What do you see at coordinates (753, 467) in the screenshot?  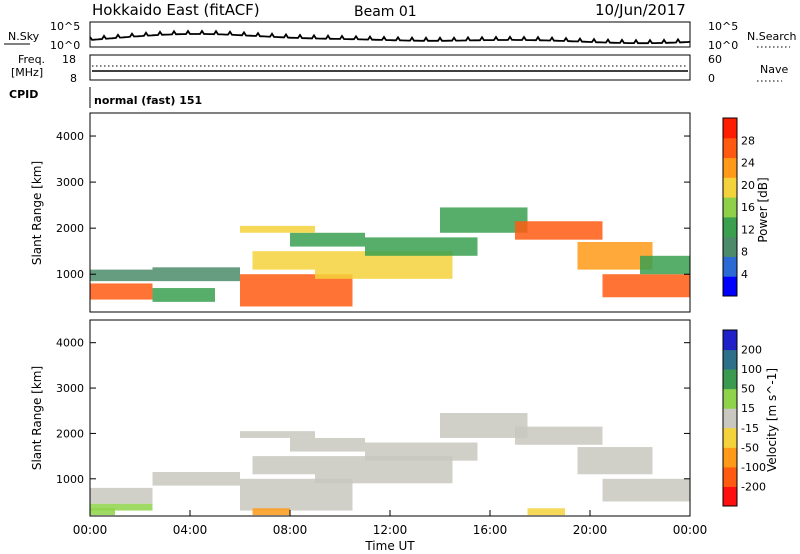 I see `colorbar-tick-label: -100` at bounding box center [753, 467].